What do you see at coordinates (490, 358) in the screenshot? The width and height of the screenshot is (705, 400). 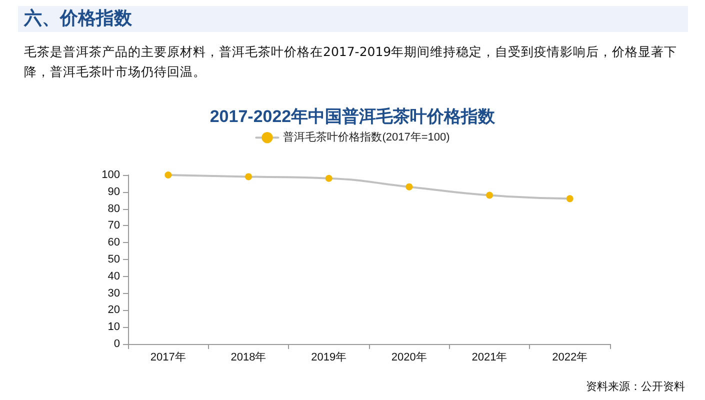 I see `x-tick-label: 2021年` at bounding box center [490, 358].